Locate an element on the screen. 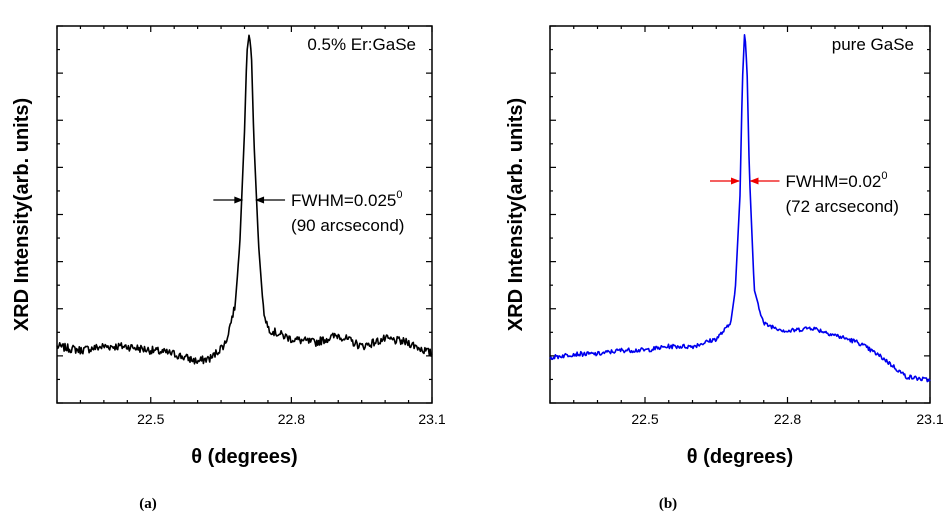 The width and height of the screenshot is (947, 521). legend-label: 0.5% Er:GaSe is located at coordinates (361, 44).